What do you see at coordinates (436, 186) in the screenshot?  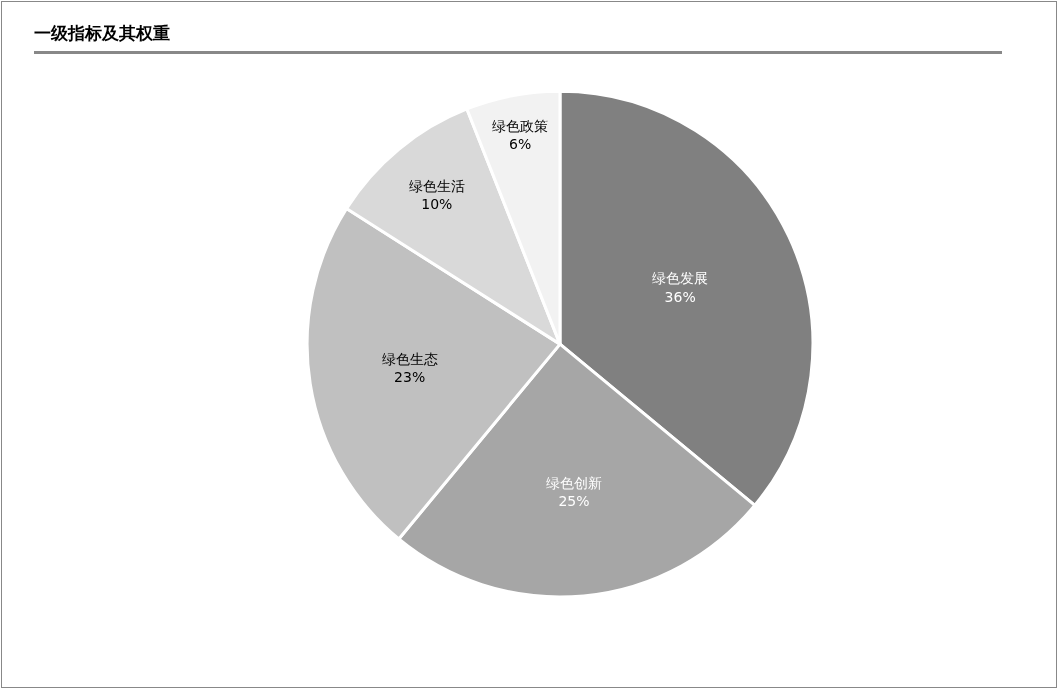 I see `slice-label: 绿色生活` at bounding box center [436, 186].